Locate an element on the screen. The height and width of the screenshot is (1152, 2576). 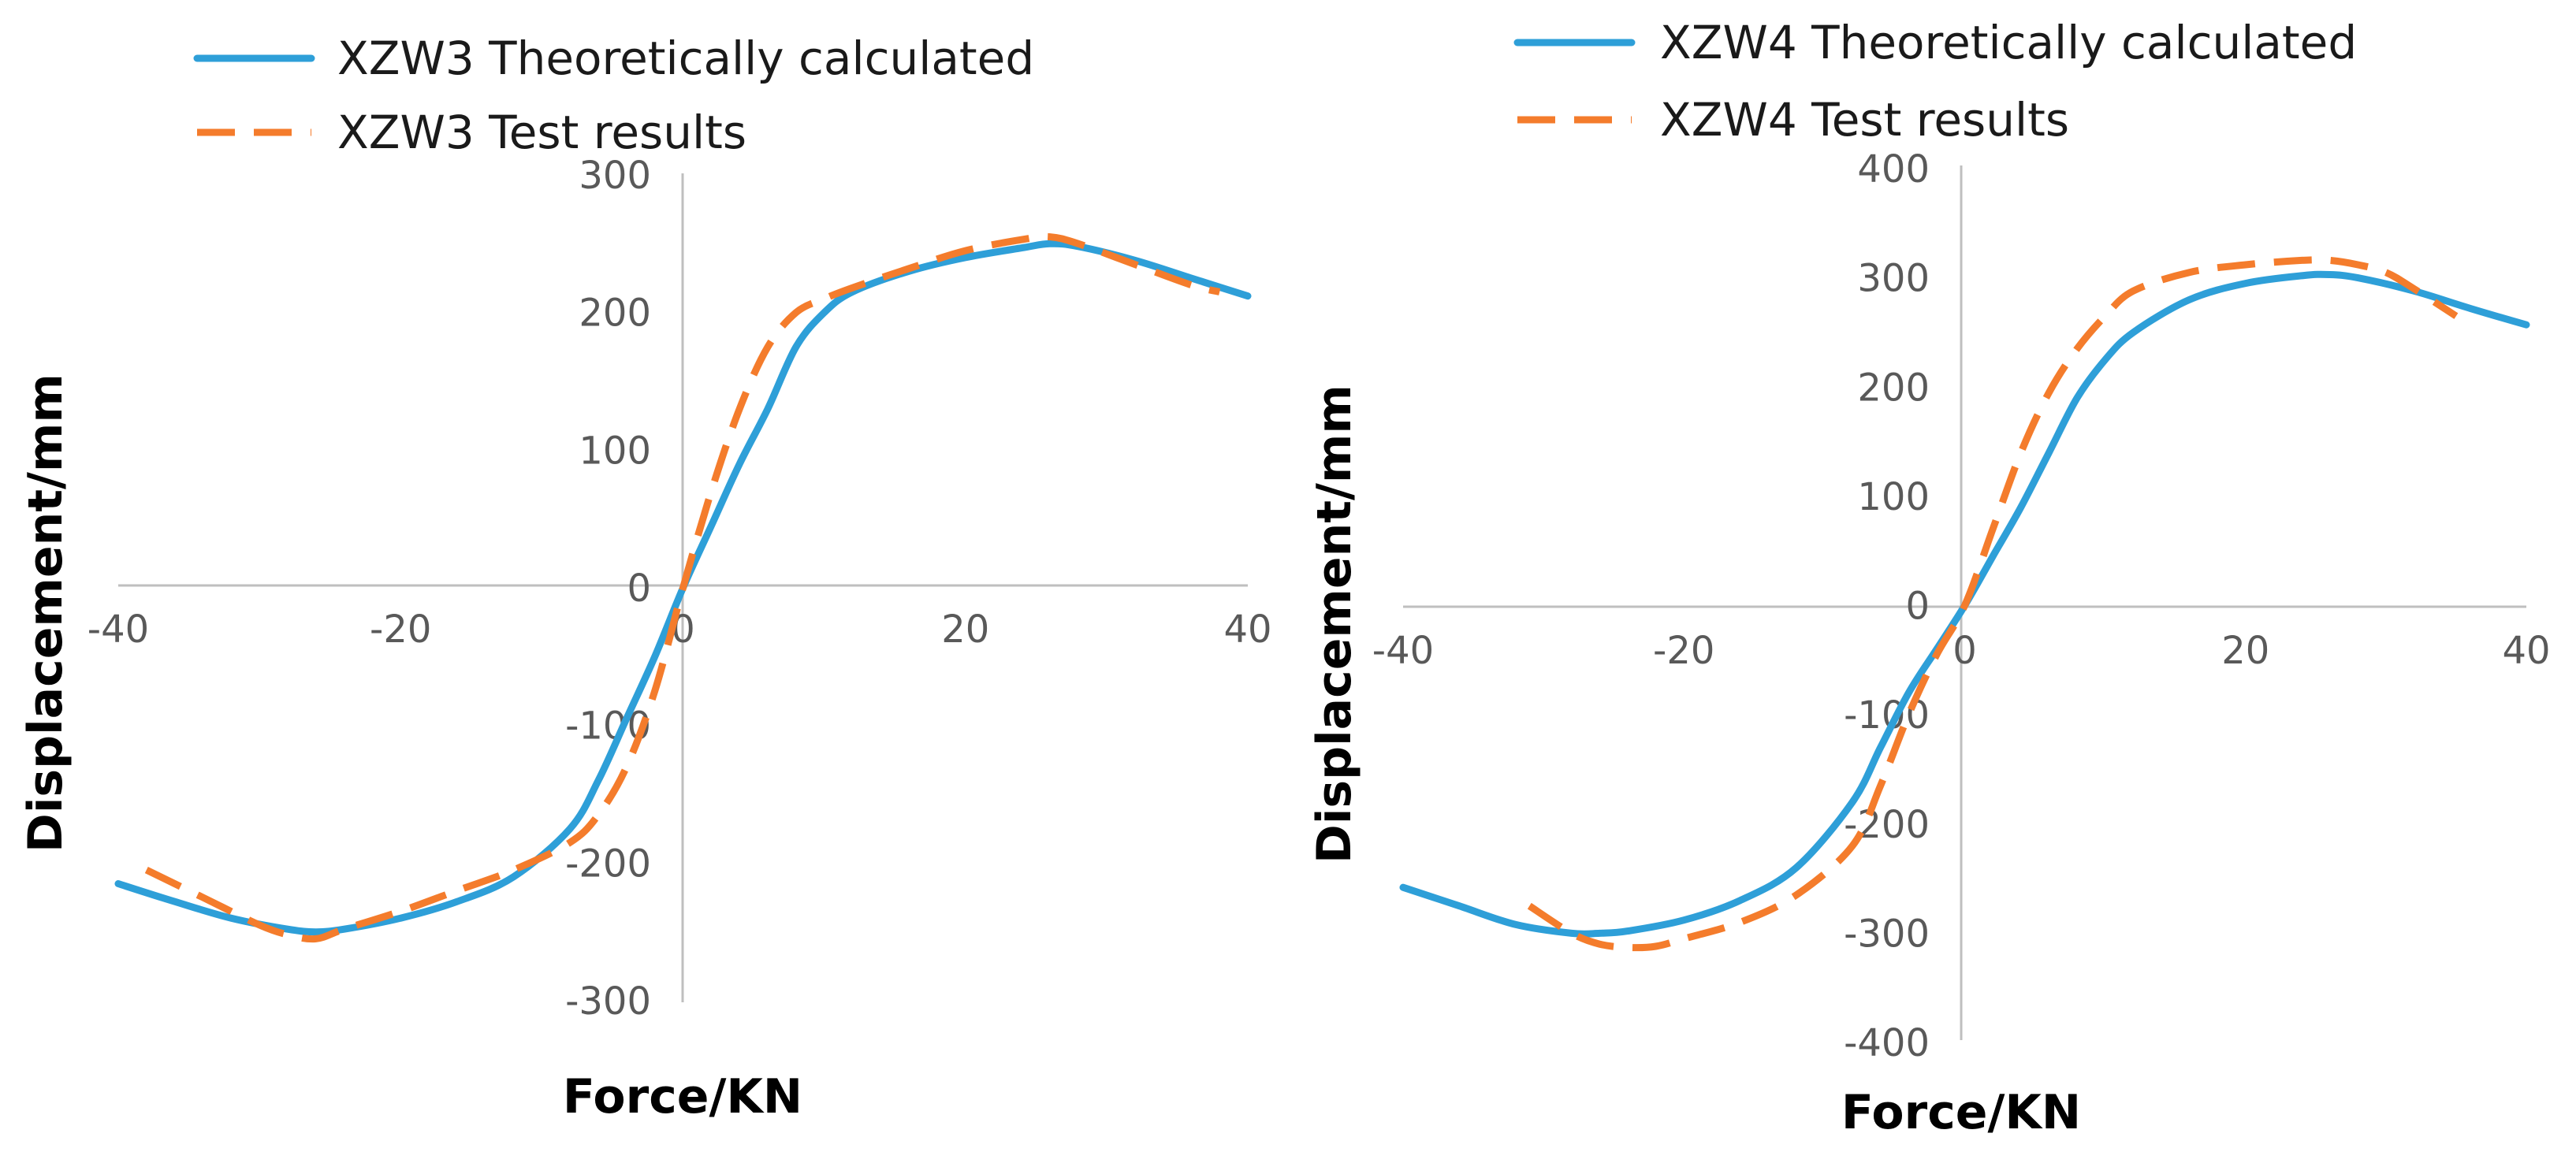
x-tick-label-right: 0 is located at coordinates (1964, 651).